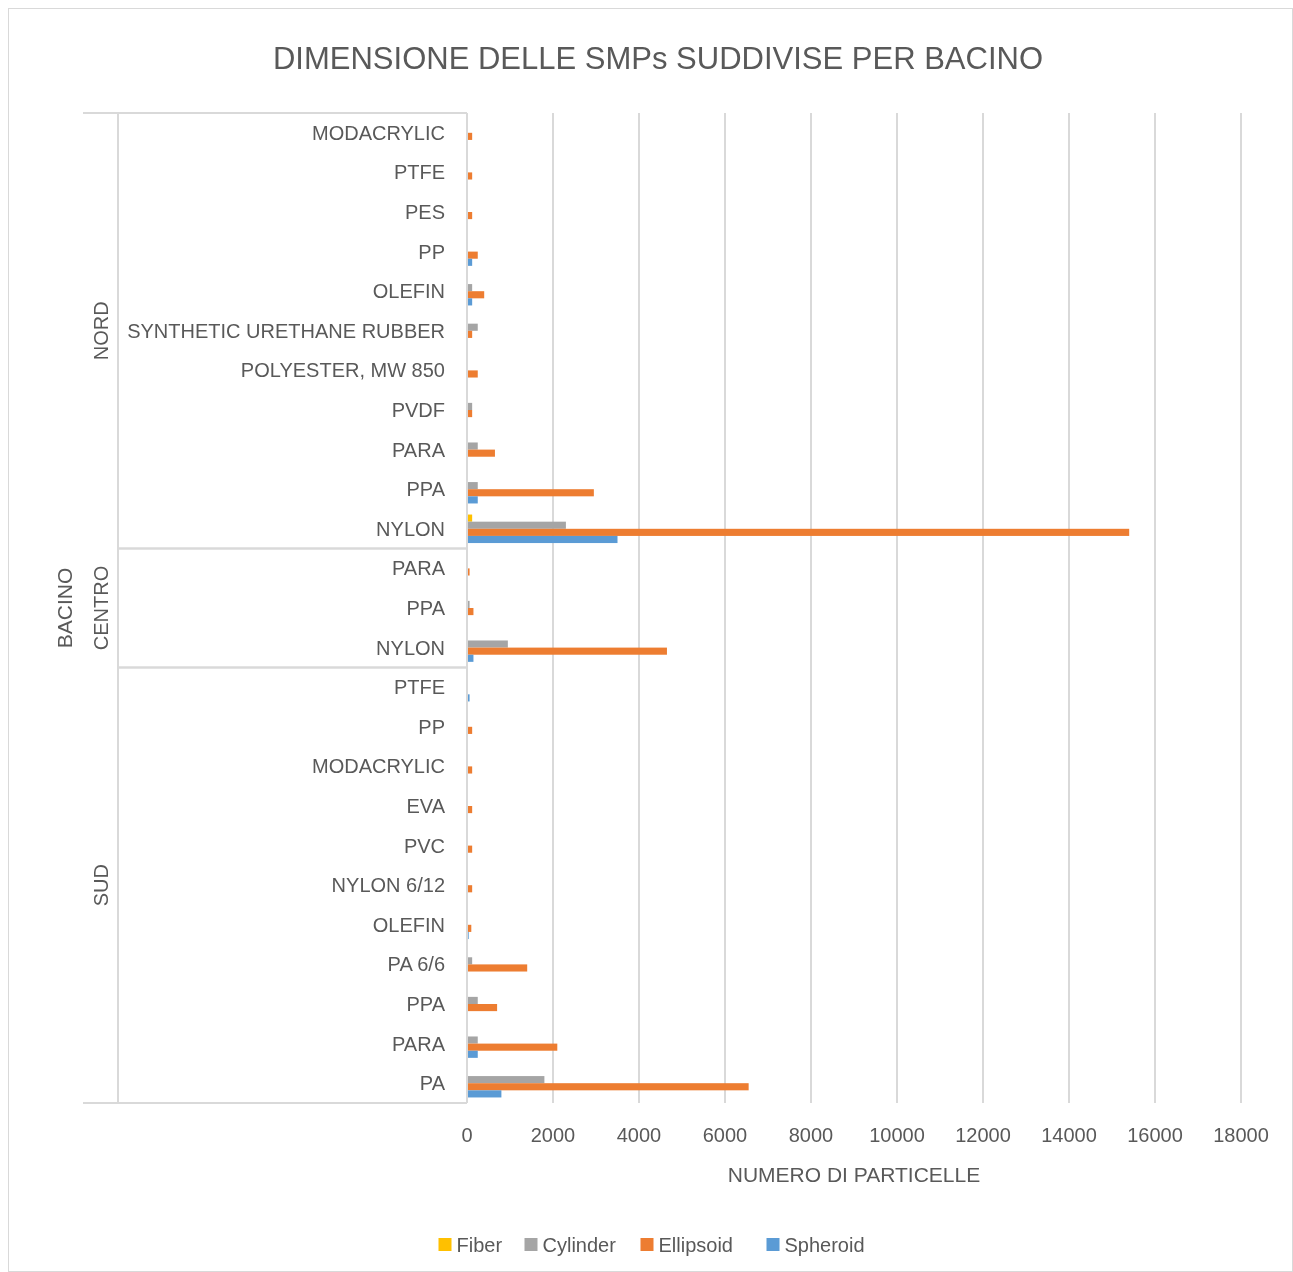  I want to click on x-tick-label: 6000, so click(725, 1135).